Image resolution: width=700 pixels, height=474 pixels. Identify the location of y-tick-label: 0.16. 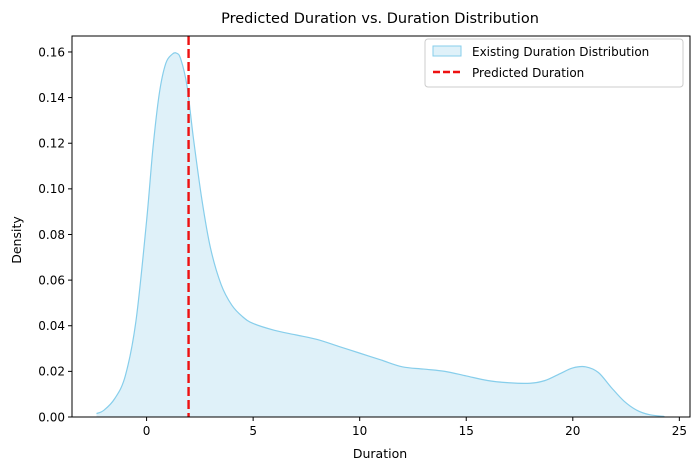
(51, 52).